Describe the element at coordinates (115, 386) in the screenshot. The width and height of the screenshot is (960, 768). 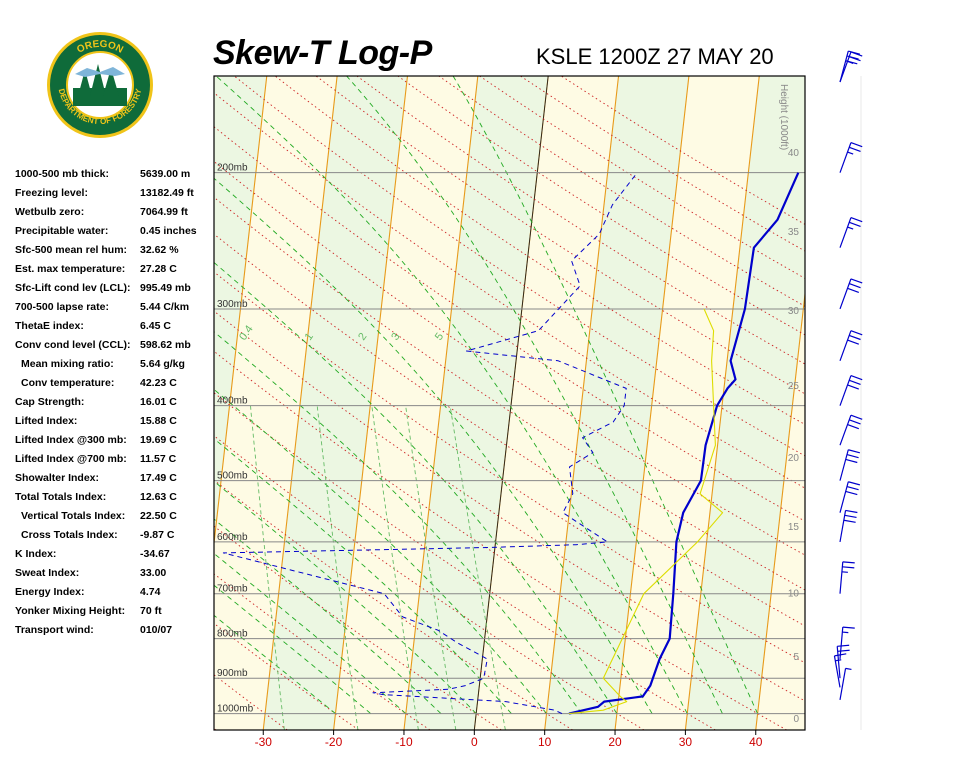
I see `index-row: Conv temperature: 42.23 C` at that location.